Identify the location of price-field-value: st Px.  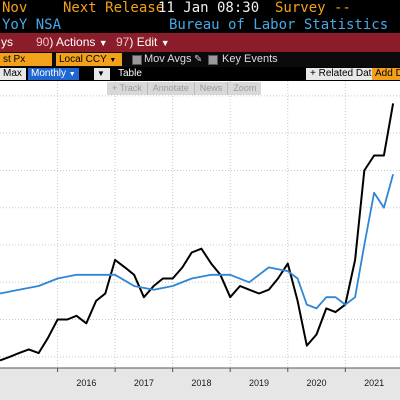
(14, 59).